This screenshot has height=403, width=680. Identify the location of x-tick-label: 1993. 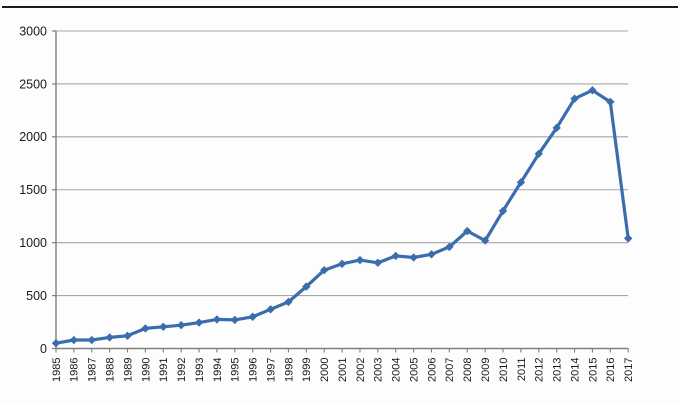
(200, 370).